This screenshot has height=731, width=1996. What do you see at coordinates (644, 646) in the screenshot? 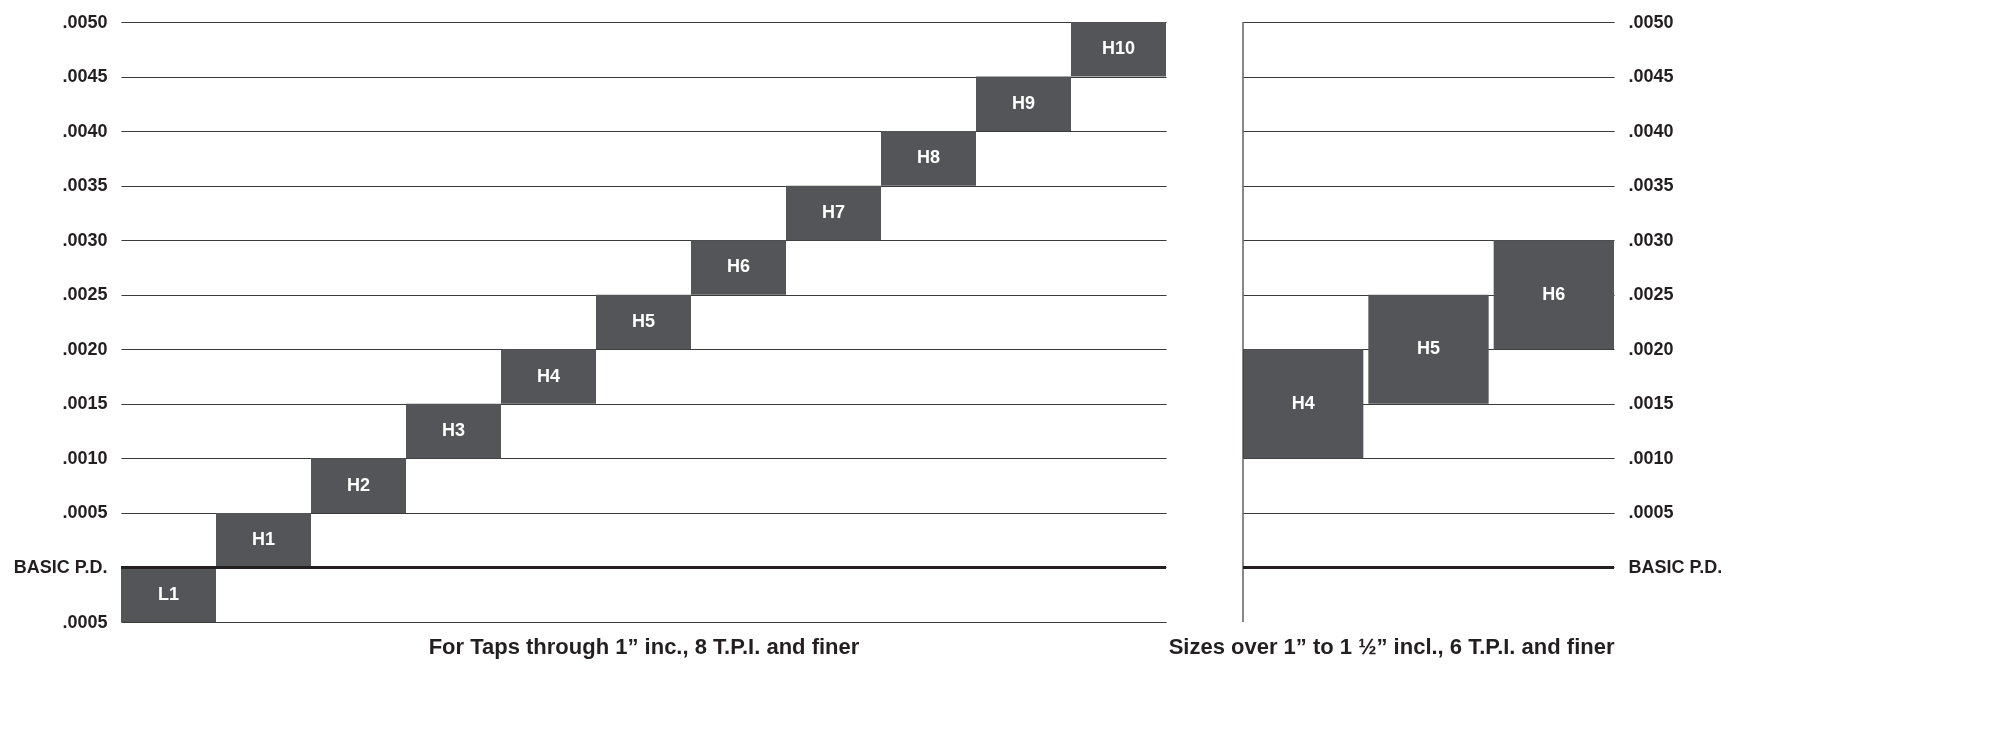
I see `x-axis-title: For Taps through 1” inc., 8 T.P.I. and finer` at bounding box center [644, 646].